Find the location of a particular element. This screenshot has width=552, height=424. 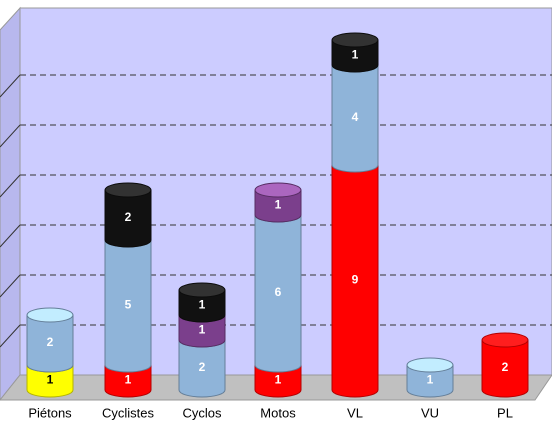

x-tick-label: Cyclos is located at coordinates (202, 412).